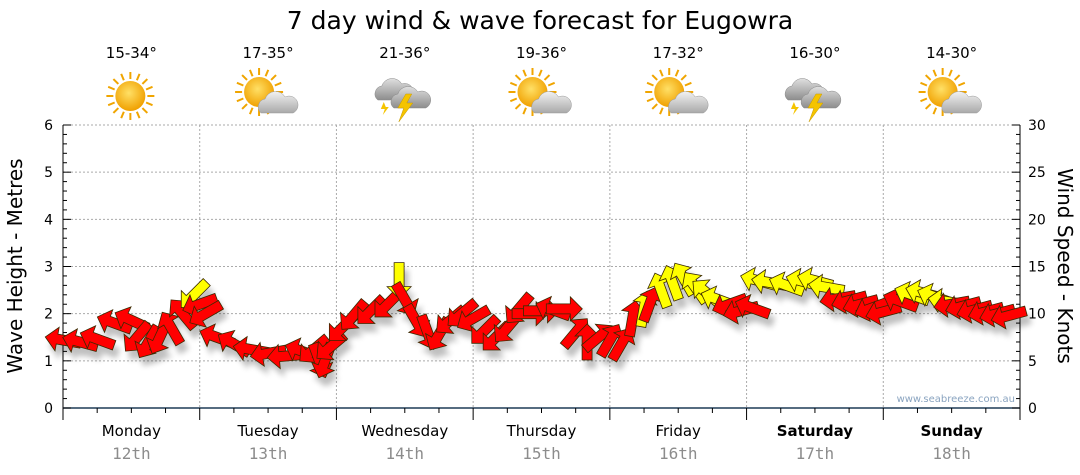 This screenshot has height=475, width=1080. I want to click on day-date: 15th, so click(541, 453).